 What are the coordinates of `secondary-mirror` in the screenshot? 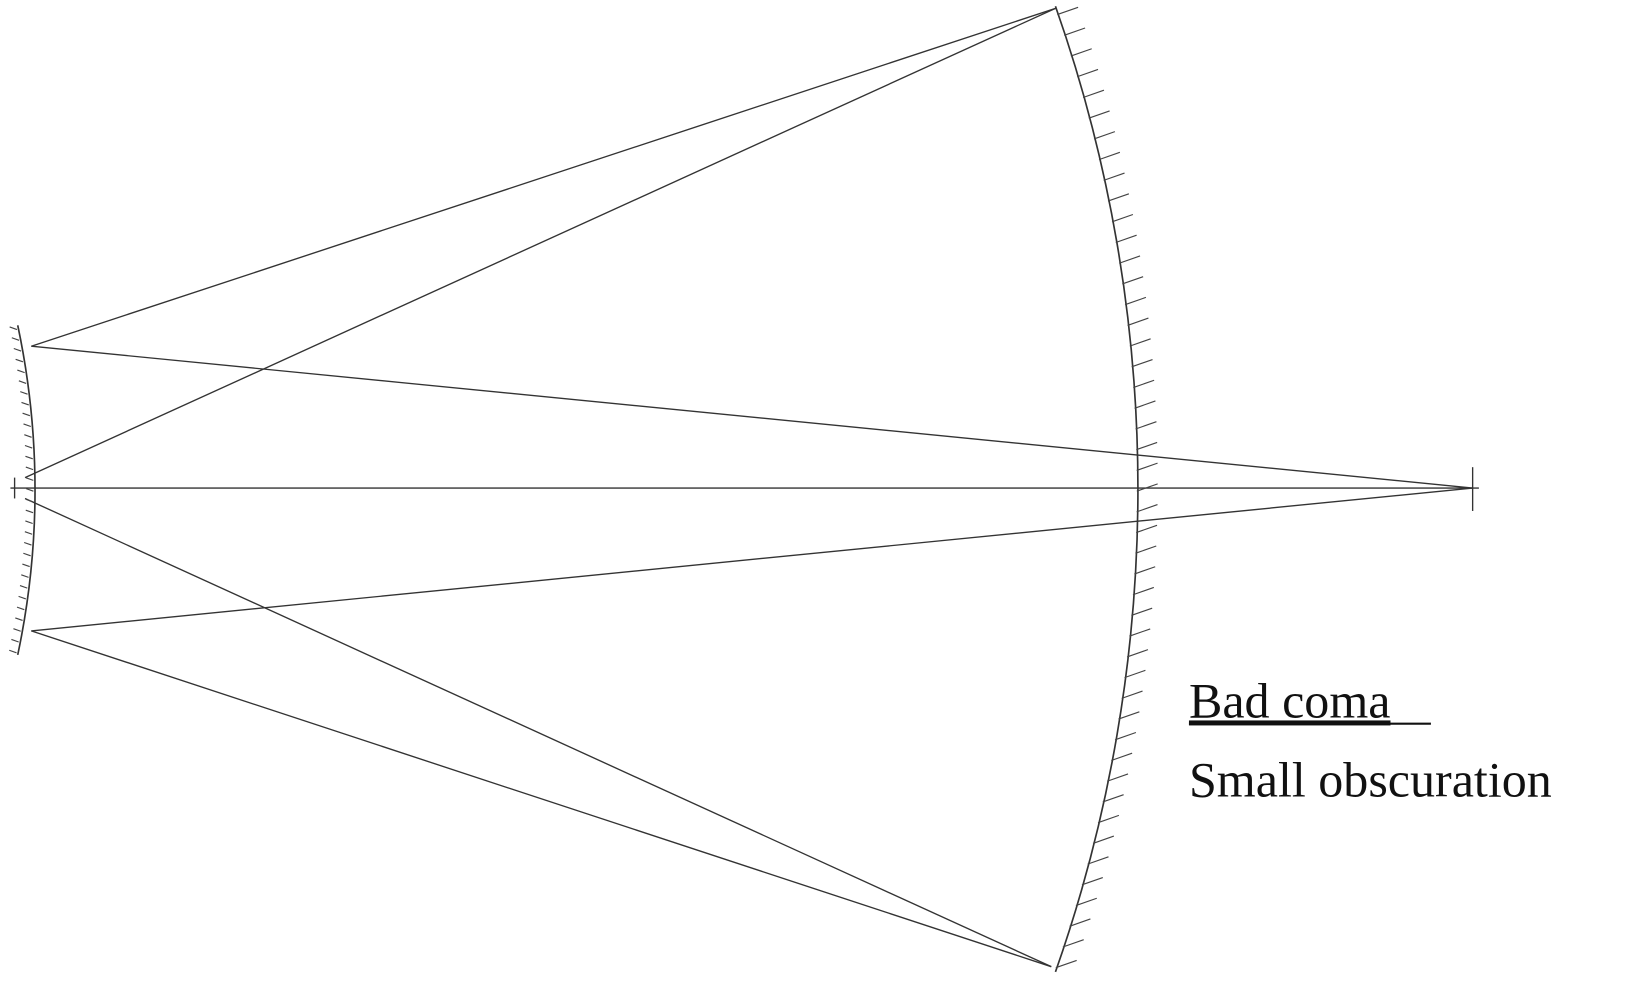 It's located at (26, 490).